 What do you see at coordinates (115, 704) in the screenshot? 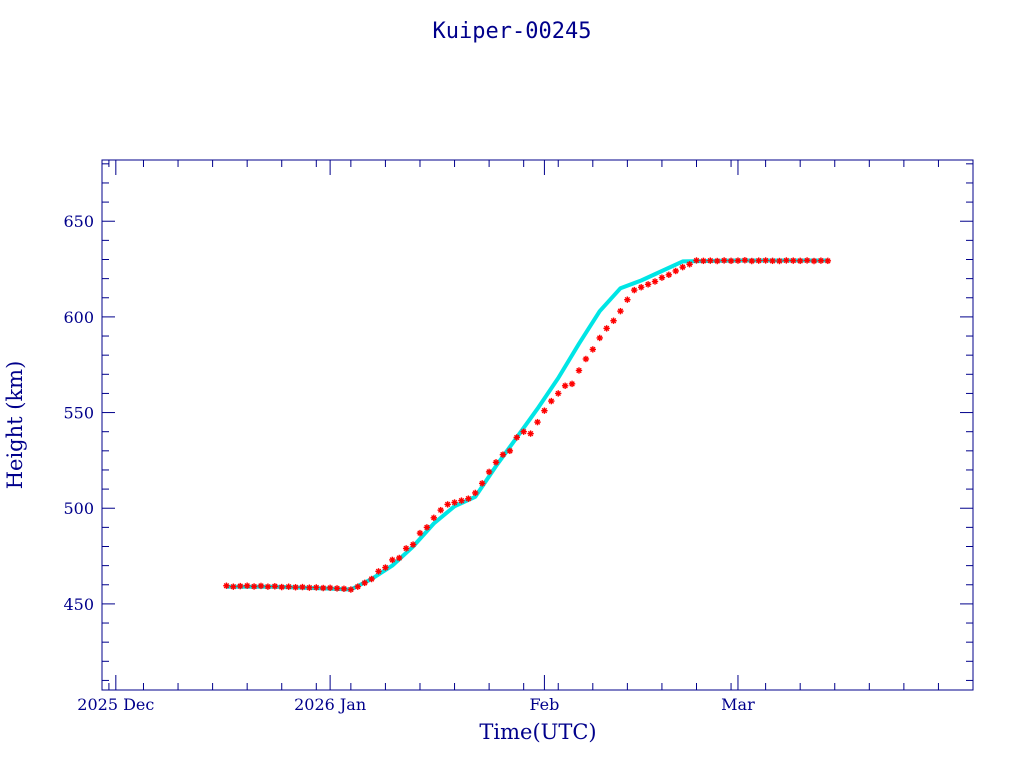
I see `x-tick-label: 2025 Dec` at bounding box center [115, 704].